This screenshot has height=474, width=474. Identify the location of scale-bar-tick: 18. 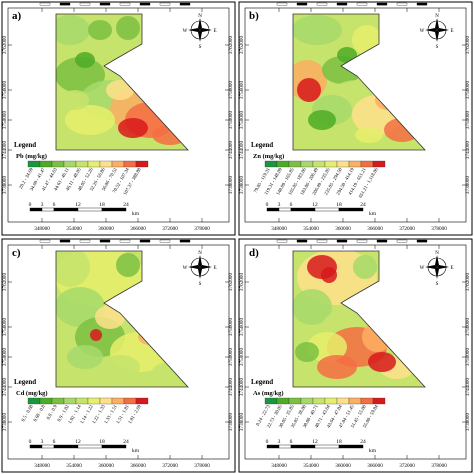
(339, 442).